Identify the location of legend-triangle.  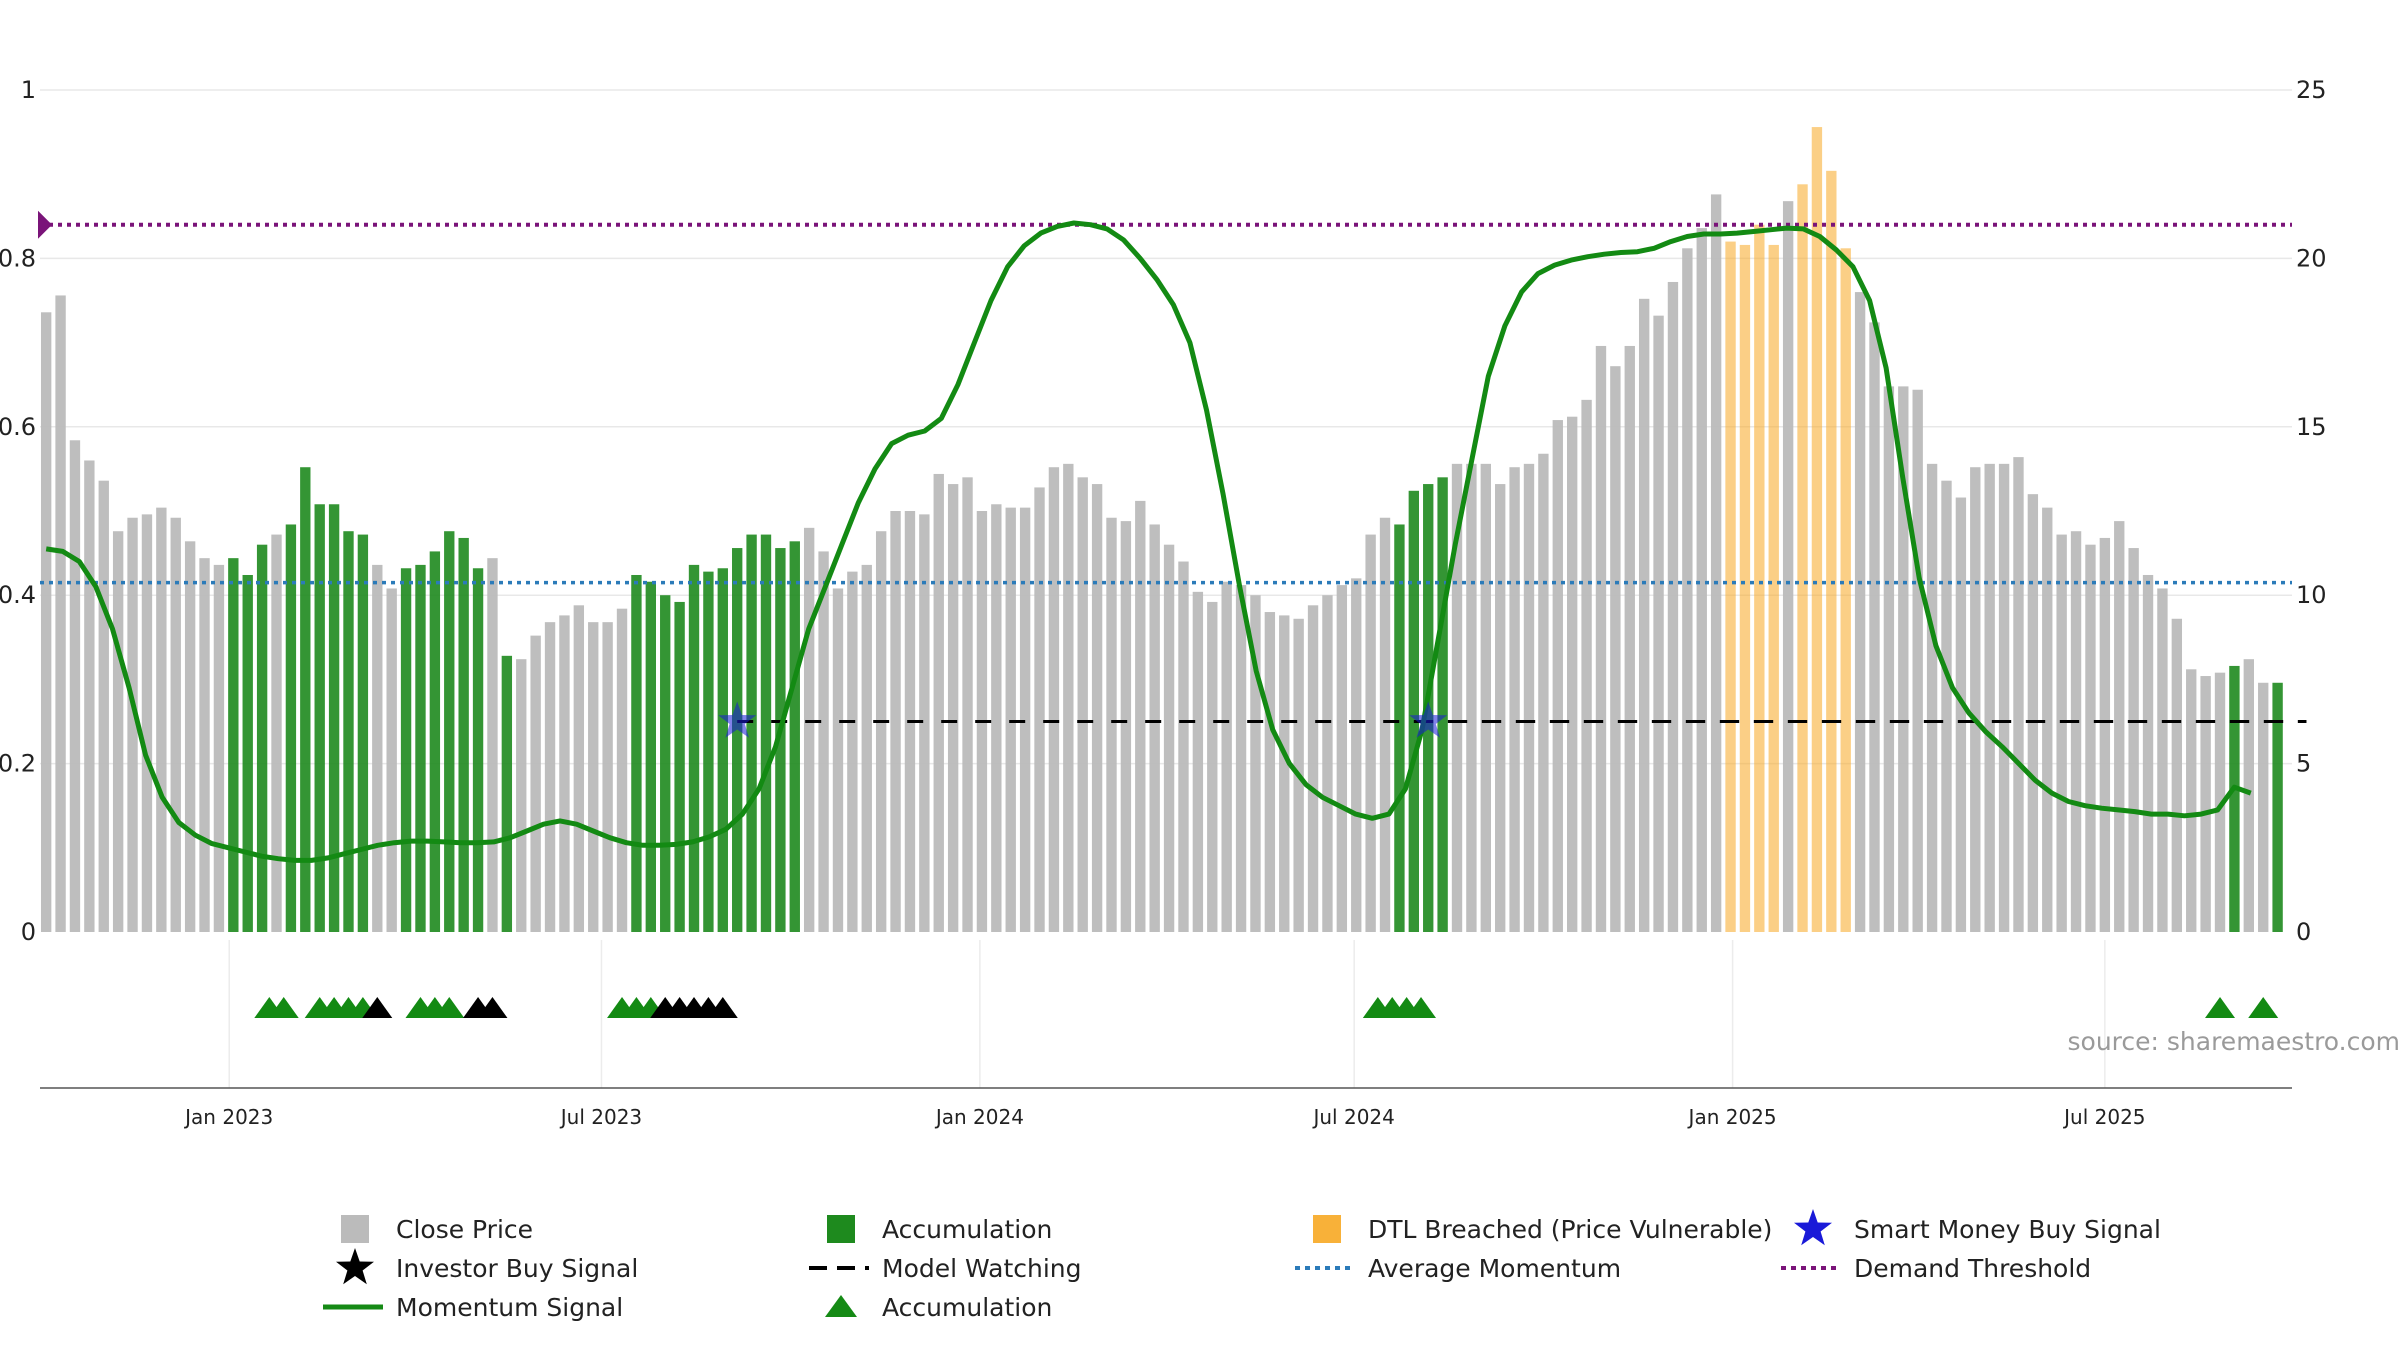
(841, 1306).